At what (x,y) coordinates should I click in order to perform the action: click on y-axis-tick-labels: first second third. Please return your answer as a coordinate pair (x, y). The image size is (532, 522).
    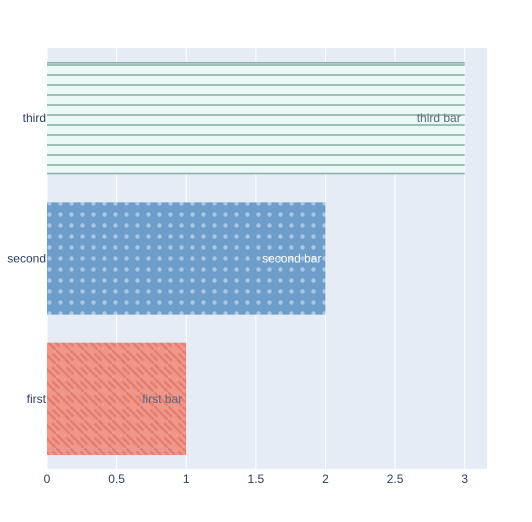
    Looking at the image, I should click on (26, 258).